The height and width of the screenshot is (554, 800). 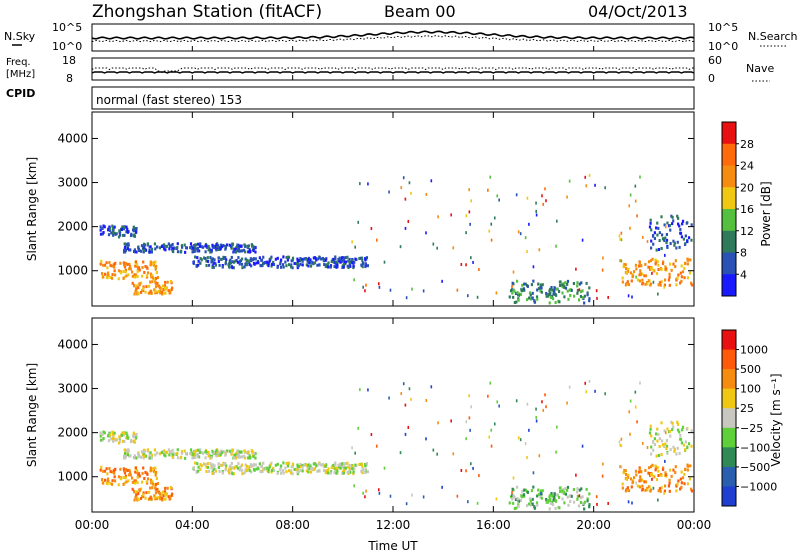 What do you see at coordinates (638, 11) in the screenshot?
I see `date-label: 04/Oct/2013` at bounding box center [638, 11].